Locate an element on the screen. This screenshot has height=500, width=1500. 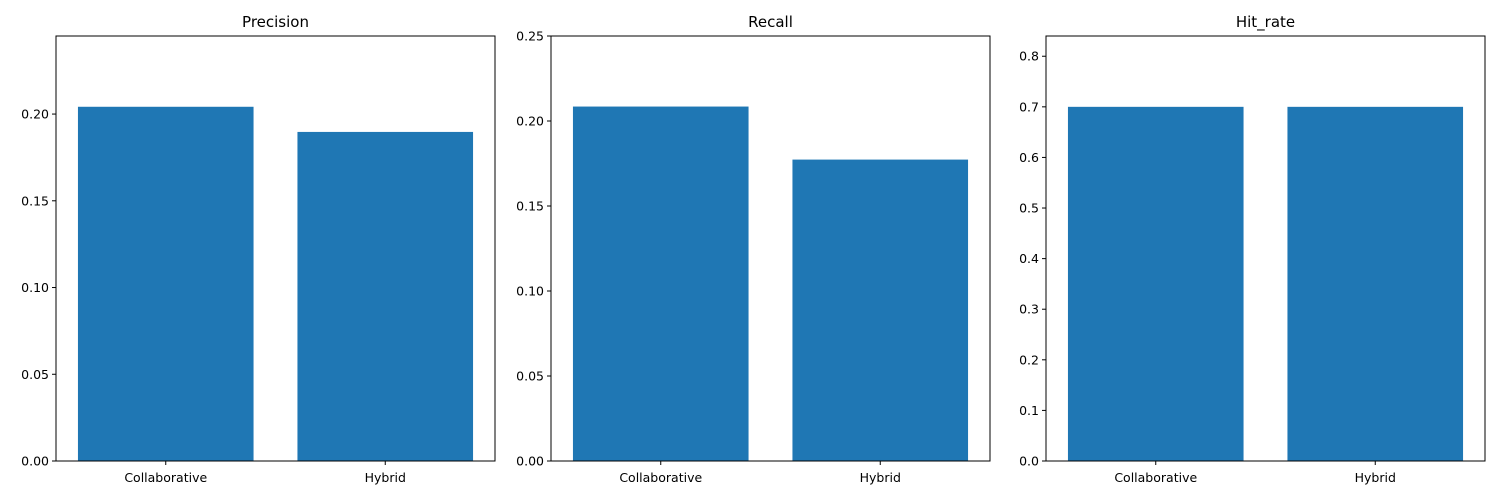
ytick-label-1-5: 0.25 is located at coordinates (530, 36).